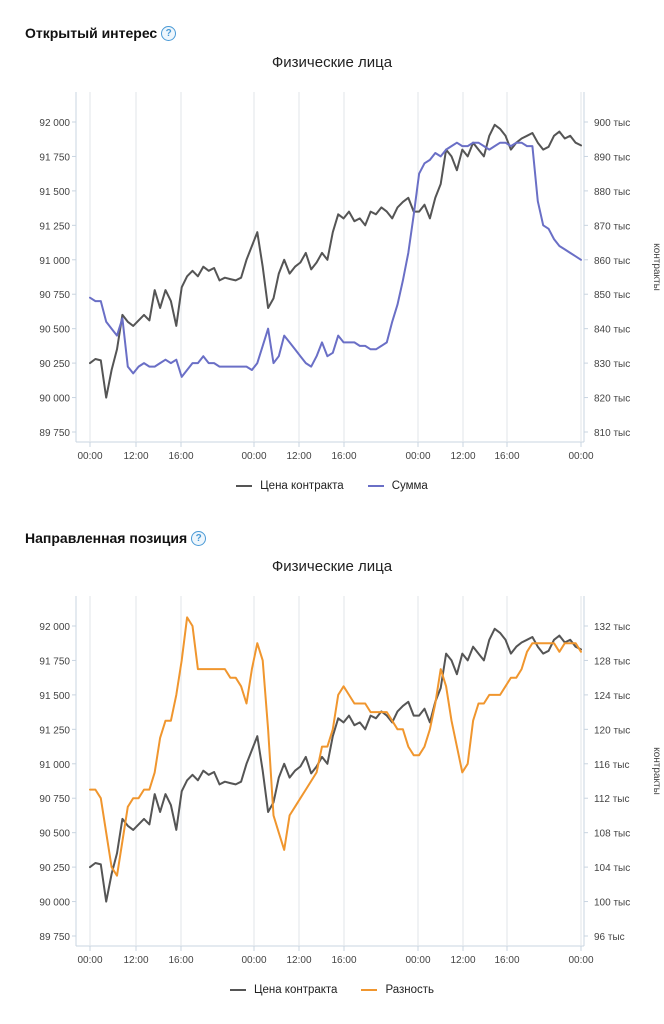 The height and width of the screenshot is (1024, 664). I want to click on y-right-tick-label: 840 тыс, so click(612, 330).